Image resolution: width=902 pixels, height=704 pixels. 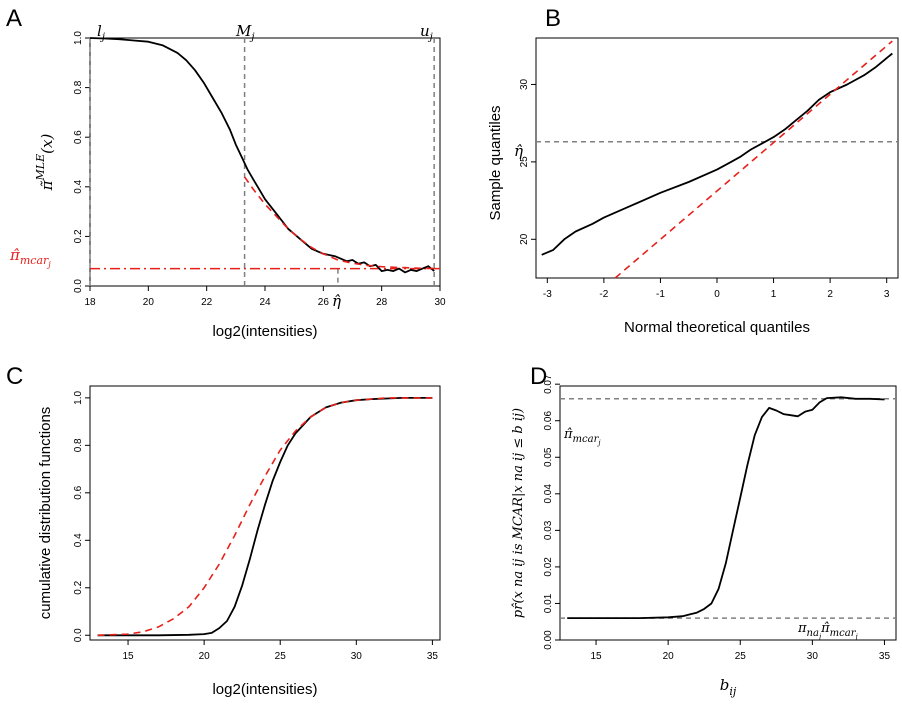 What do you see at coordinates (774, 294) in the screenshot?
I see `x-tick-label: 1` at bounding box center [774, 294].